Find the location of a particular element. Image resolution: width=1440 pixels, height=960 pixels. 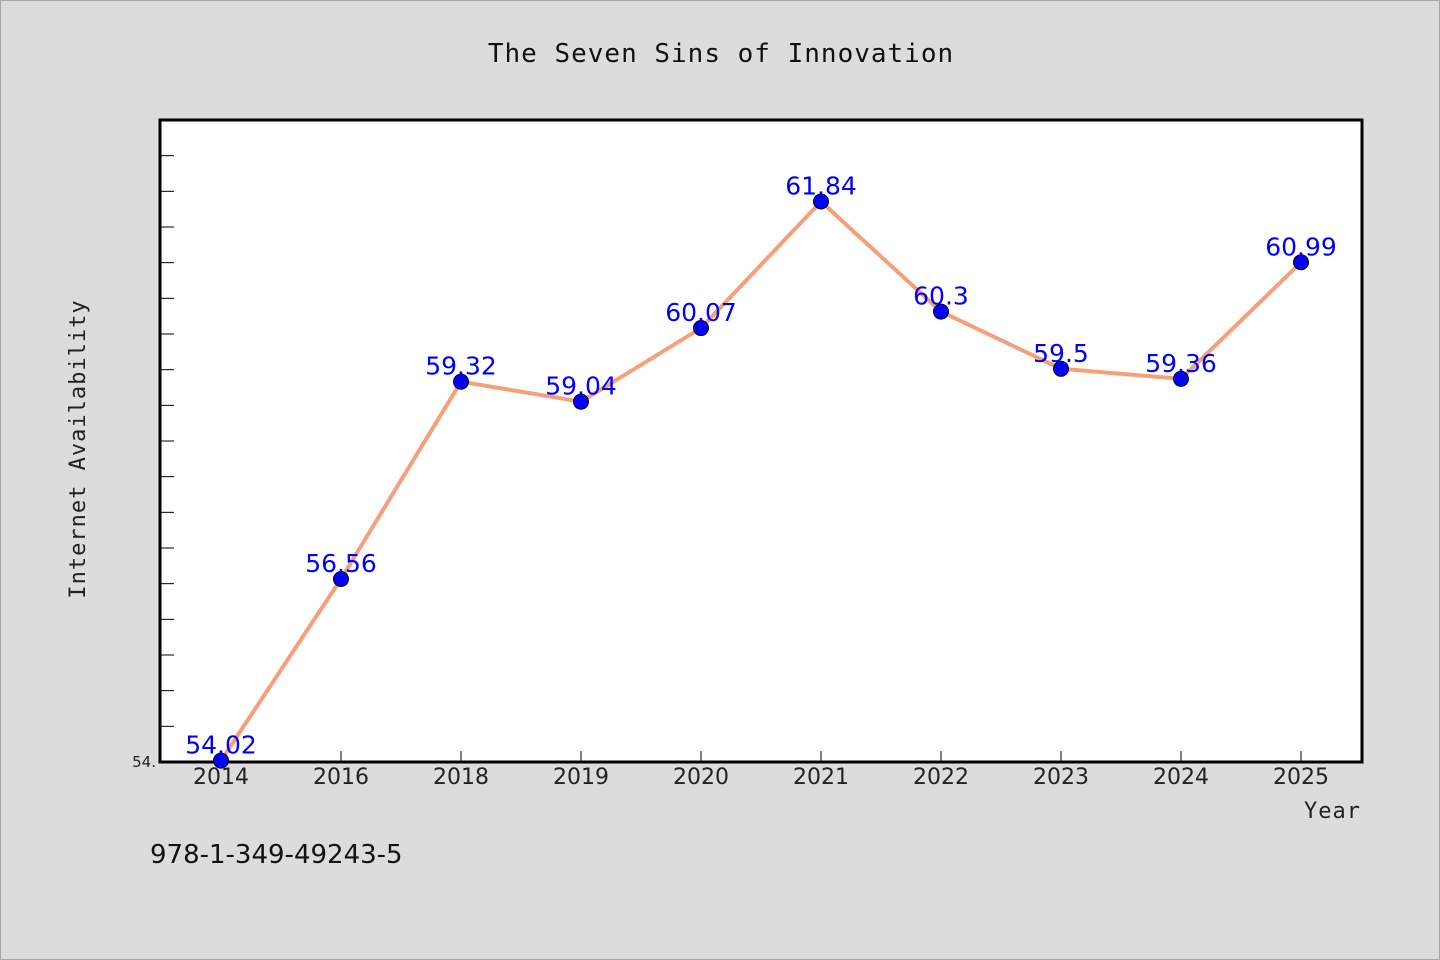

data-label: 60.3 is located at coordinates (941, 296).